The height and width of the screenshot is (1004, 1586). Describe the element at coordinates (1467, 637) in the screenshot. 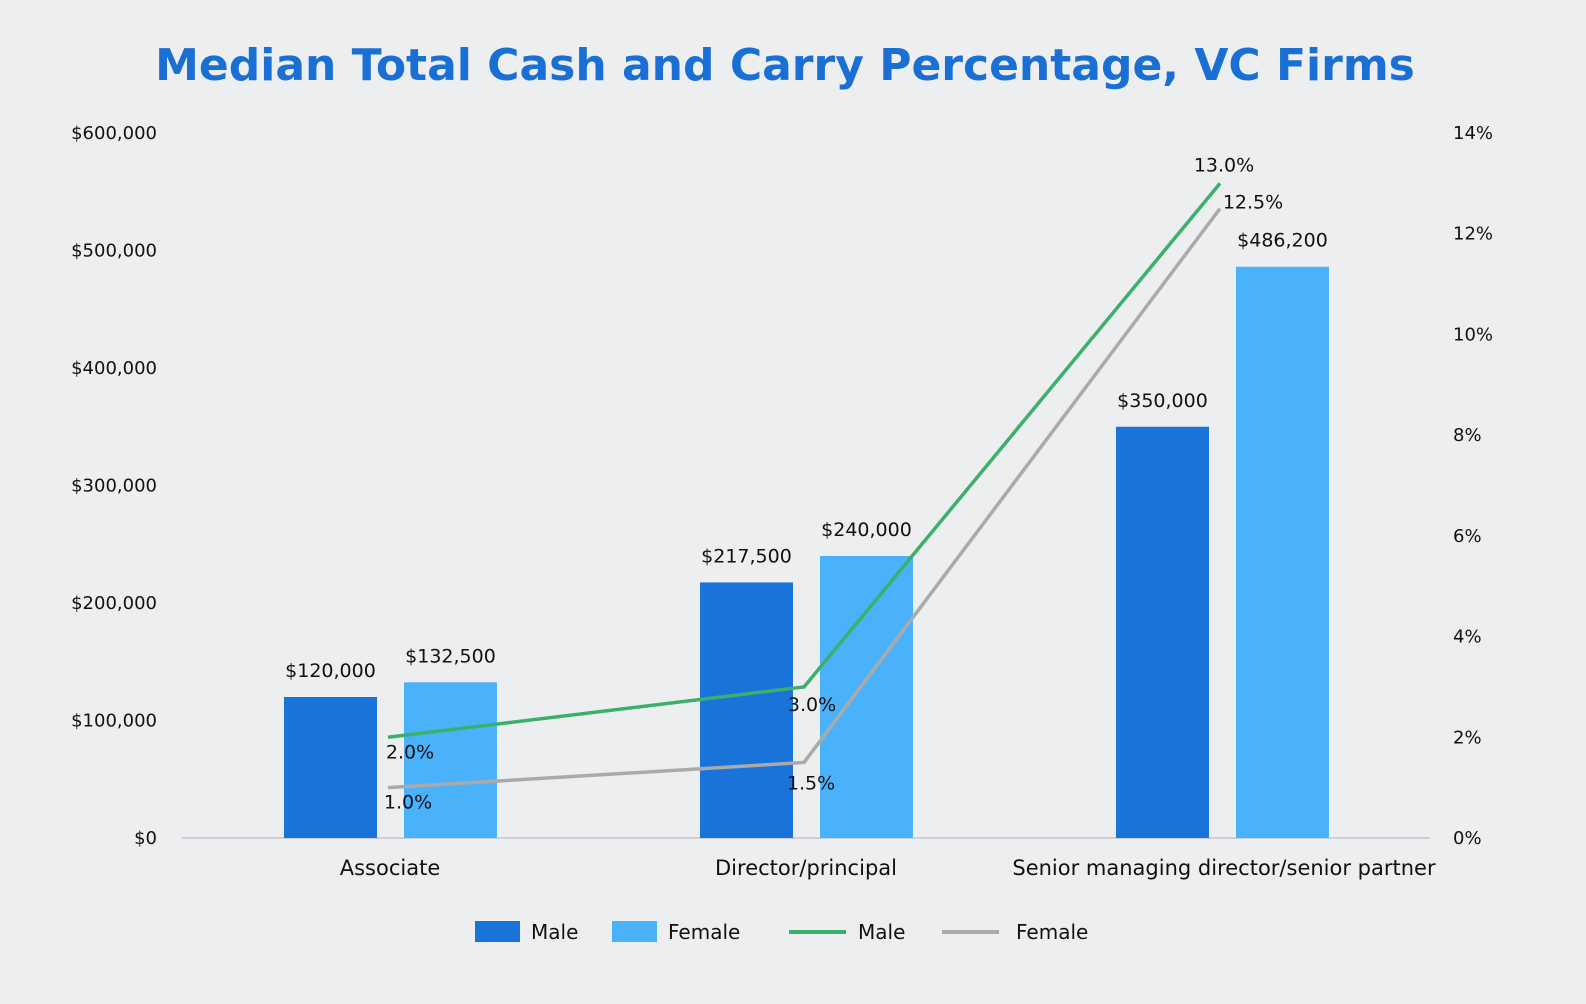

I see `right-tick-label: 4%` at that location.